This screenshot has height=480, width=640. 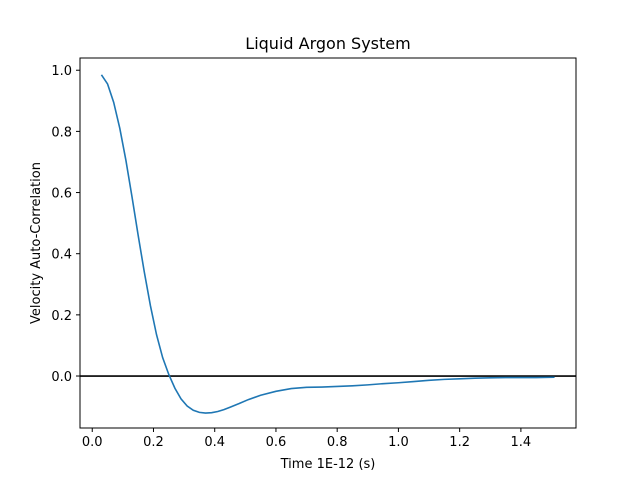 I want to click on x-axis: 0.0 0.2 0.4 0.6 0.8 1.0 1.2 1.4, so click(x=306, y=439).